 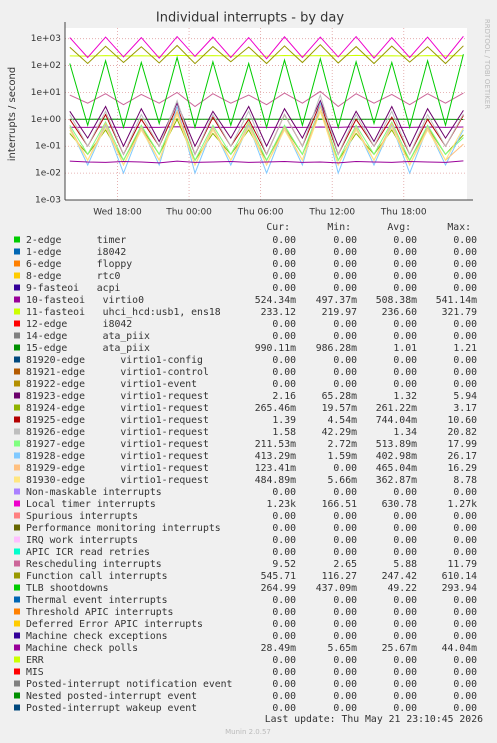 What do you see at coordinates (67, 588) in the screenshot?
I see `legend-label: TLB shootdowns` at bounding box center [67, 588].